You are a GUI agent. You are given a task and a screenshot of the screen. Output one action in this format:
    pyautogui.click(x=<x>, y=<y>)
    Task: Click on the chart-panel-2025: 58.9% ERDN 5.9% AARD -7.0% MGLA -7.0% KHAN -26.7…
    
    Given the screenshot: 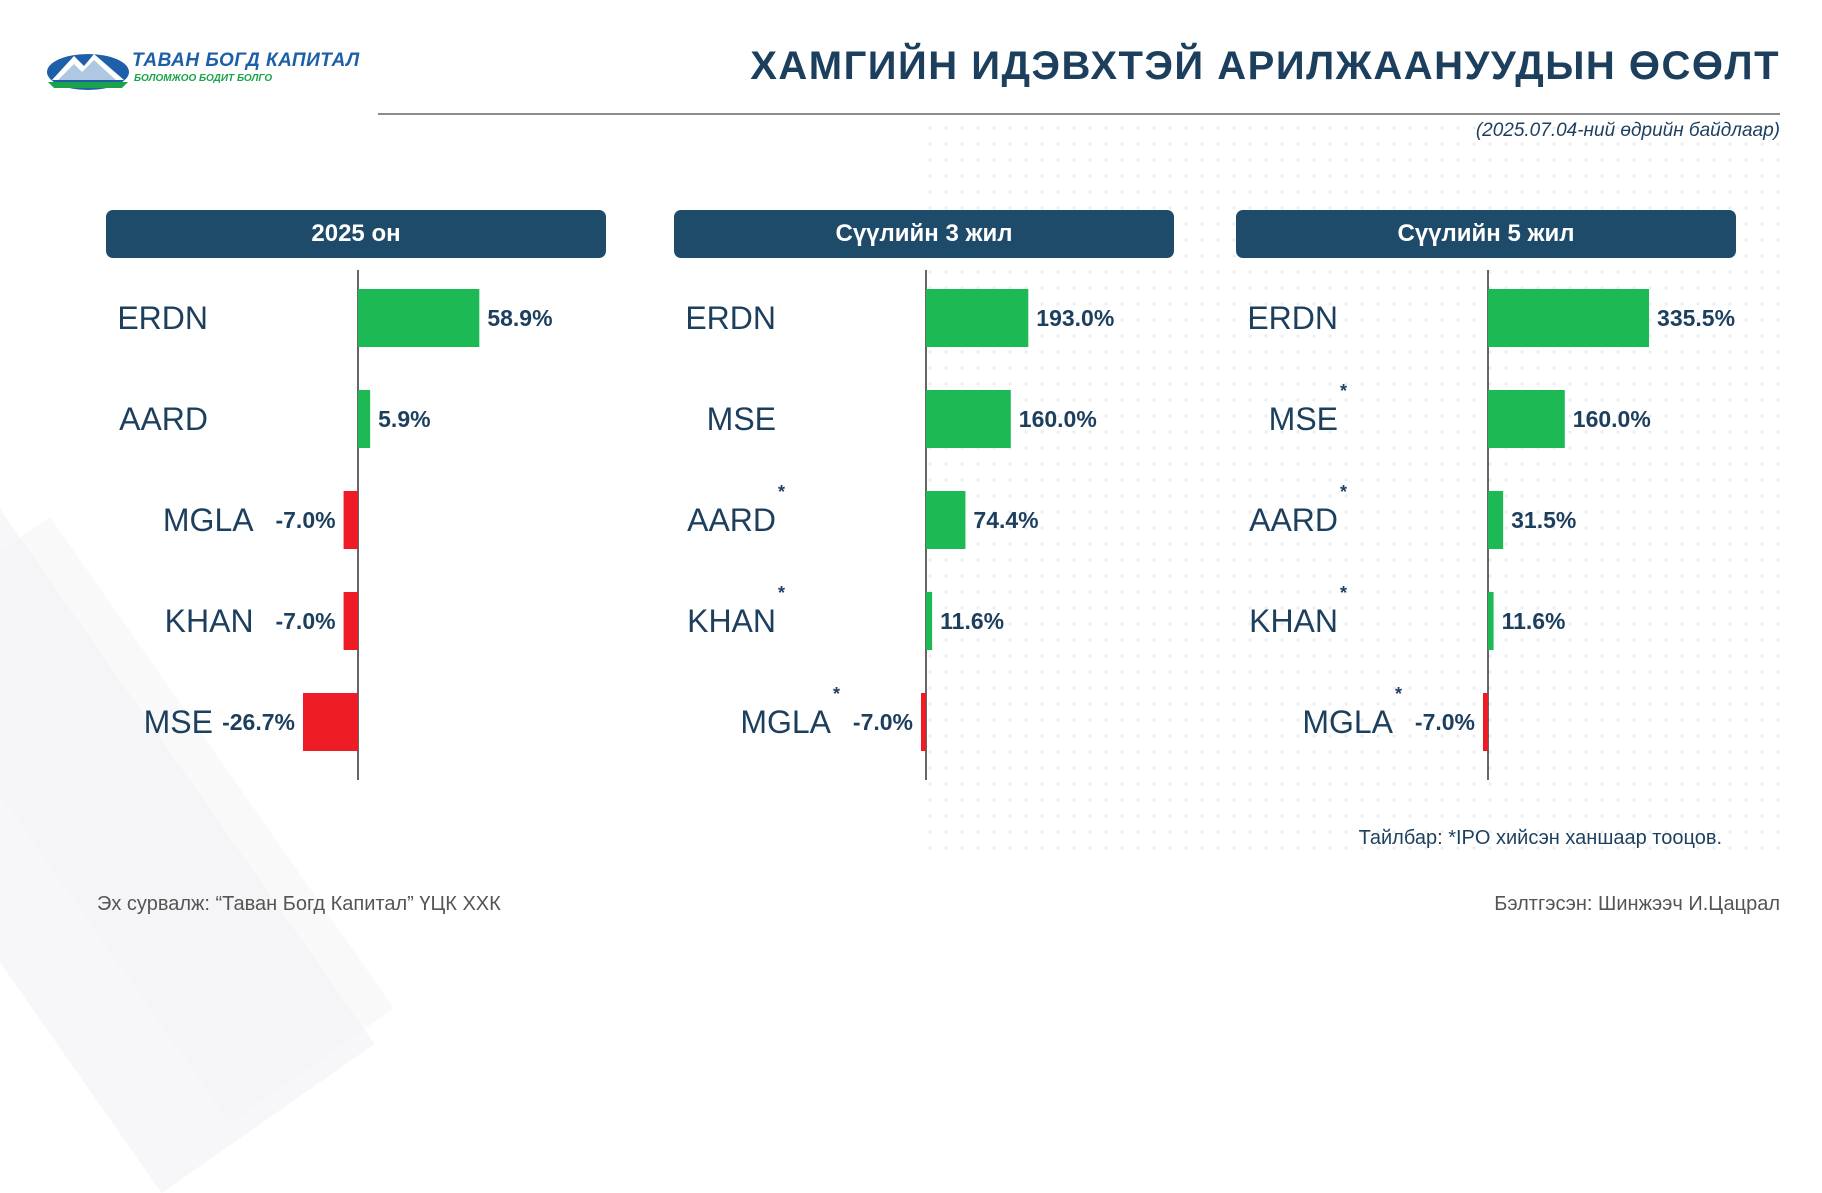 What is the action you would take?
    pyautogui.click(x=356, y=495)
    